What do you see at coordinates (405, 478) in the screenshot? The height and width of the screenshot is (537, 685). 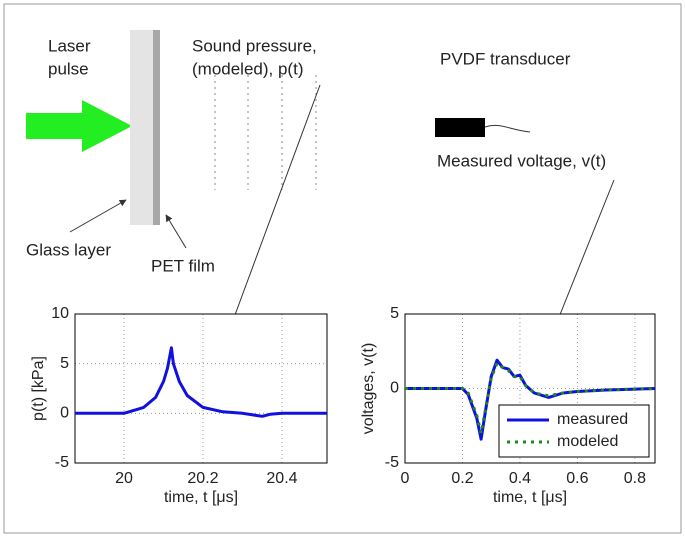 I see `x-tick-label: 0` at bounding box center [405, 478].